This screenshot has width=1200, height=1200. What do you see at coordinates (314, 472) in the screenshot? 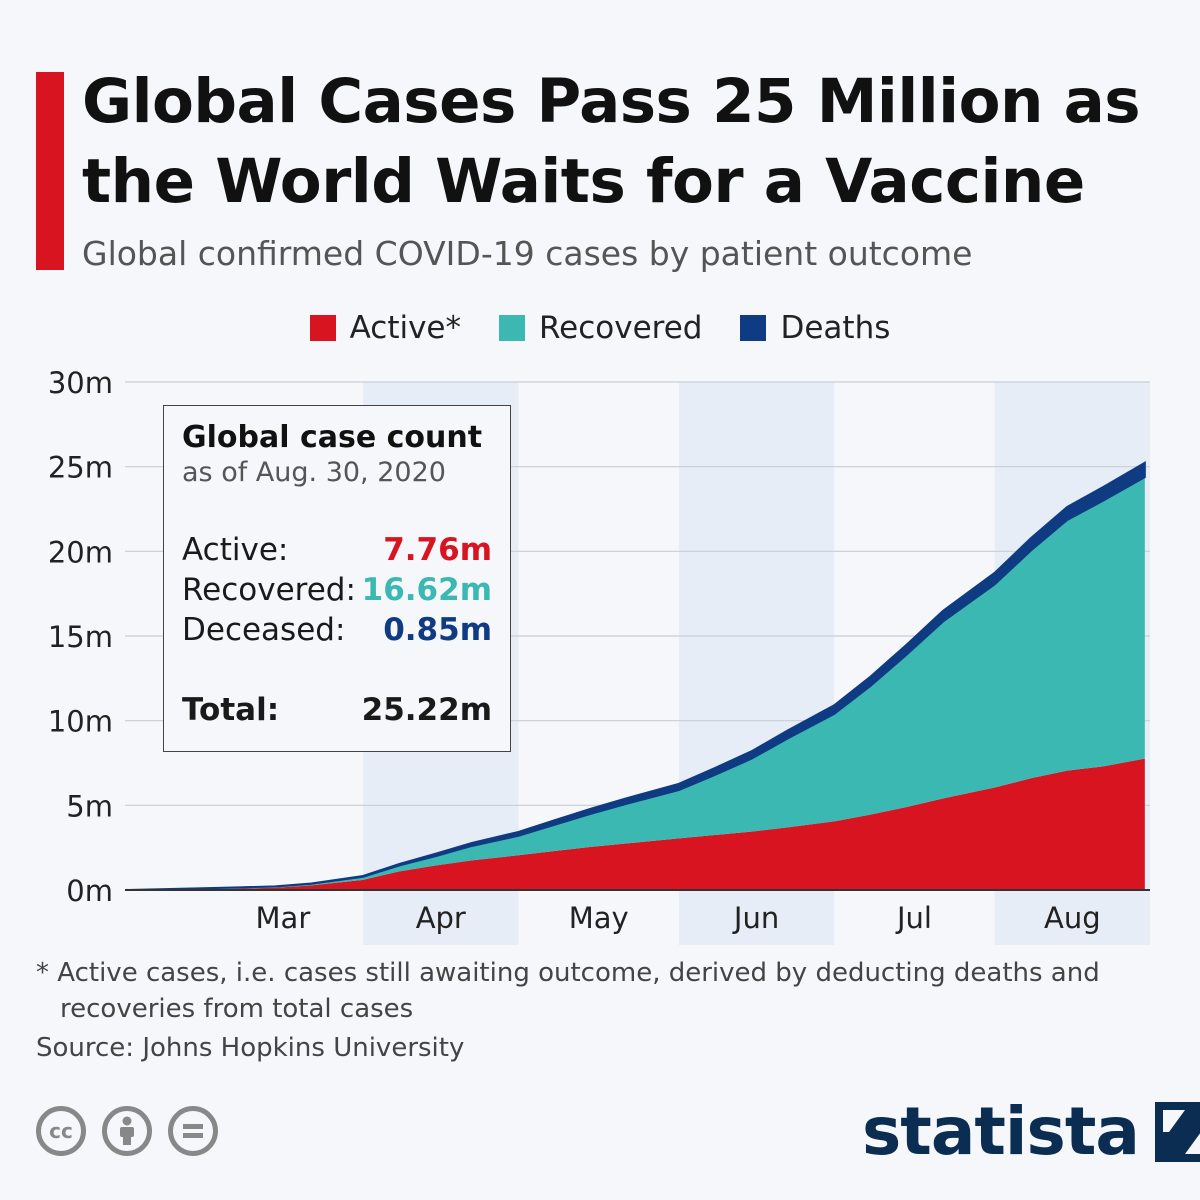
I see `infobox-date: as of Aug. 30, 2020` at bounding box center [314, 472].